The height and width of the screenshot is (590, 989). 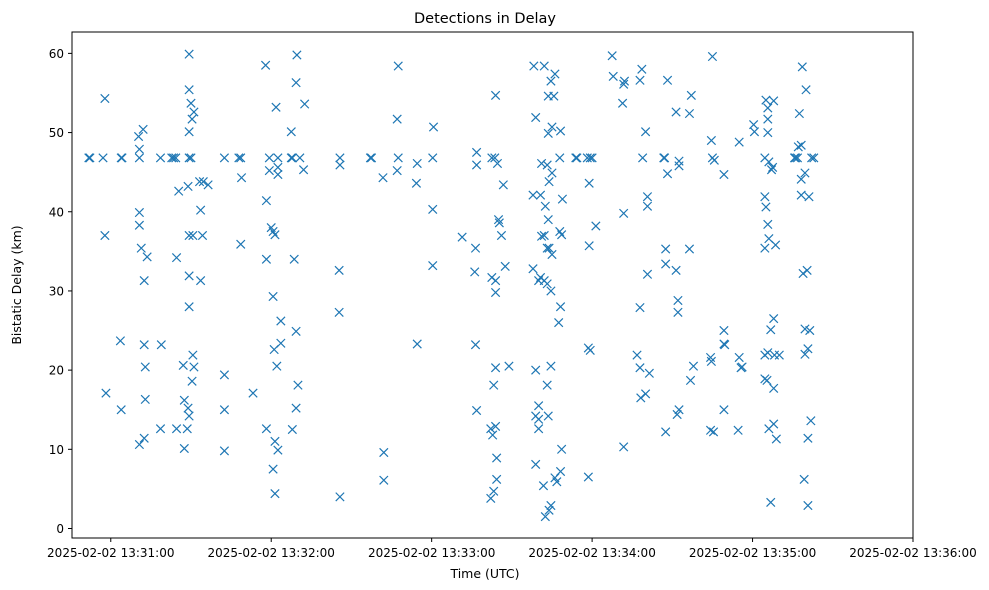 What do you see at coordinates (110, 553) in the screenshot?
I see `x-tick-label-0: 2025-02-02 13:31:00` at bounding box center [110, 553].